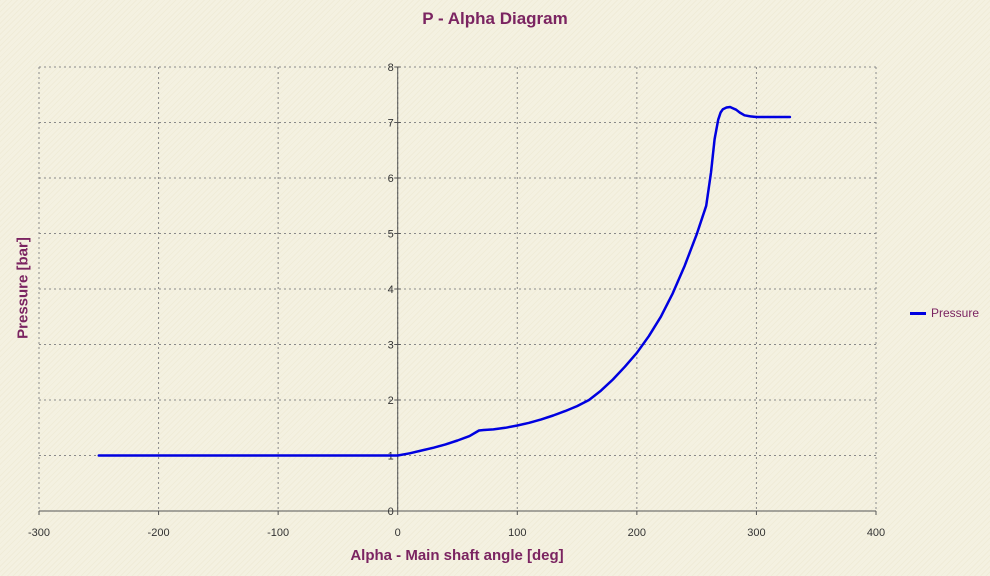  I want to click on y-tick-label: 2, so click(391, 401).